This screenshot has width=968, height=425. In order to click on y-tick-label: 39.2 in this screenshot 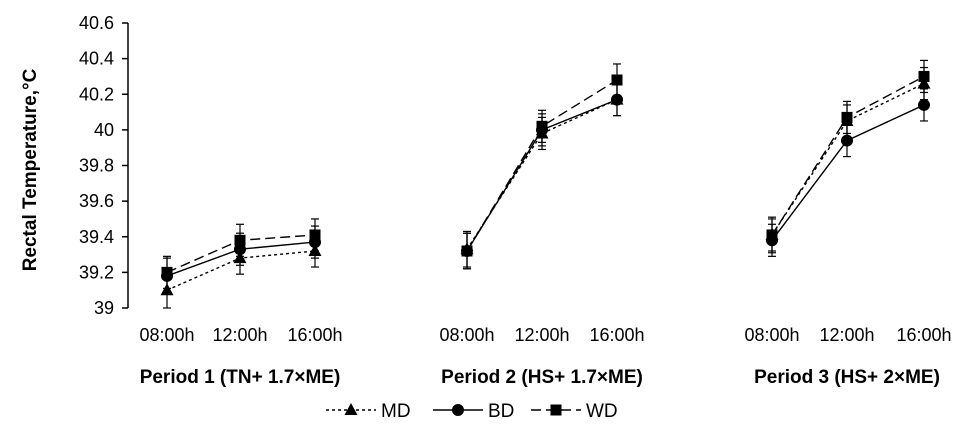, I will do `click(96, 272)`.